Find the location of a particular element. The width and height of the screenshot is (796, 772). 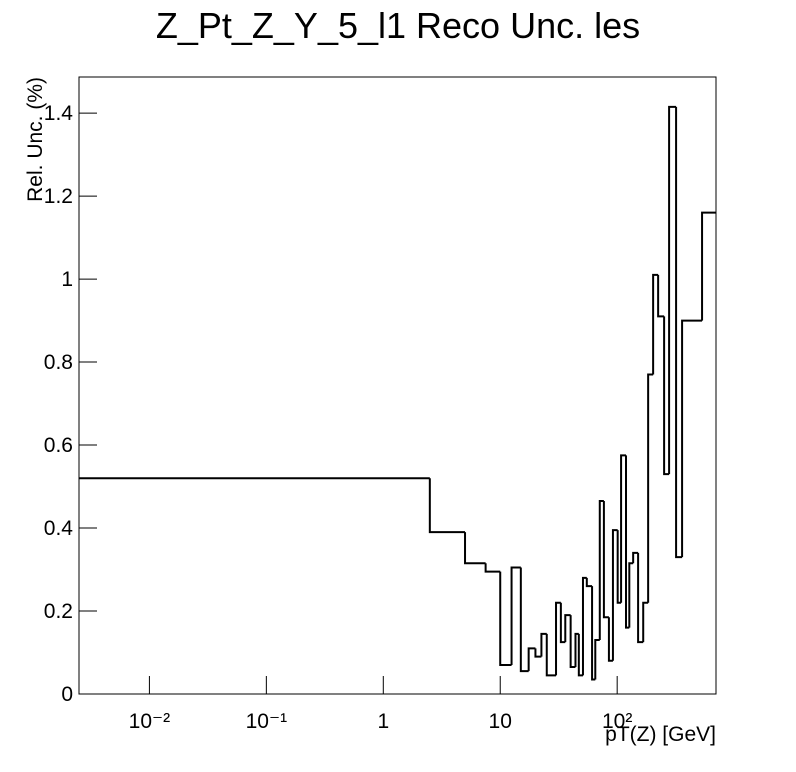

x-tick-label: 1 is located at coordinates (383, 721).